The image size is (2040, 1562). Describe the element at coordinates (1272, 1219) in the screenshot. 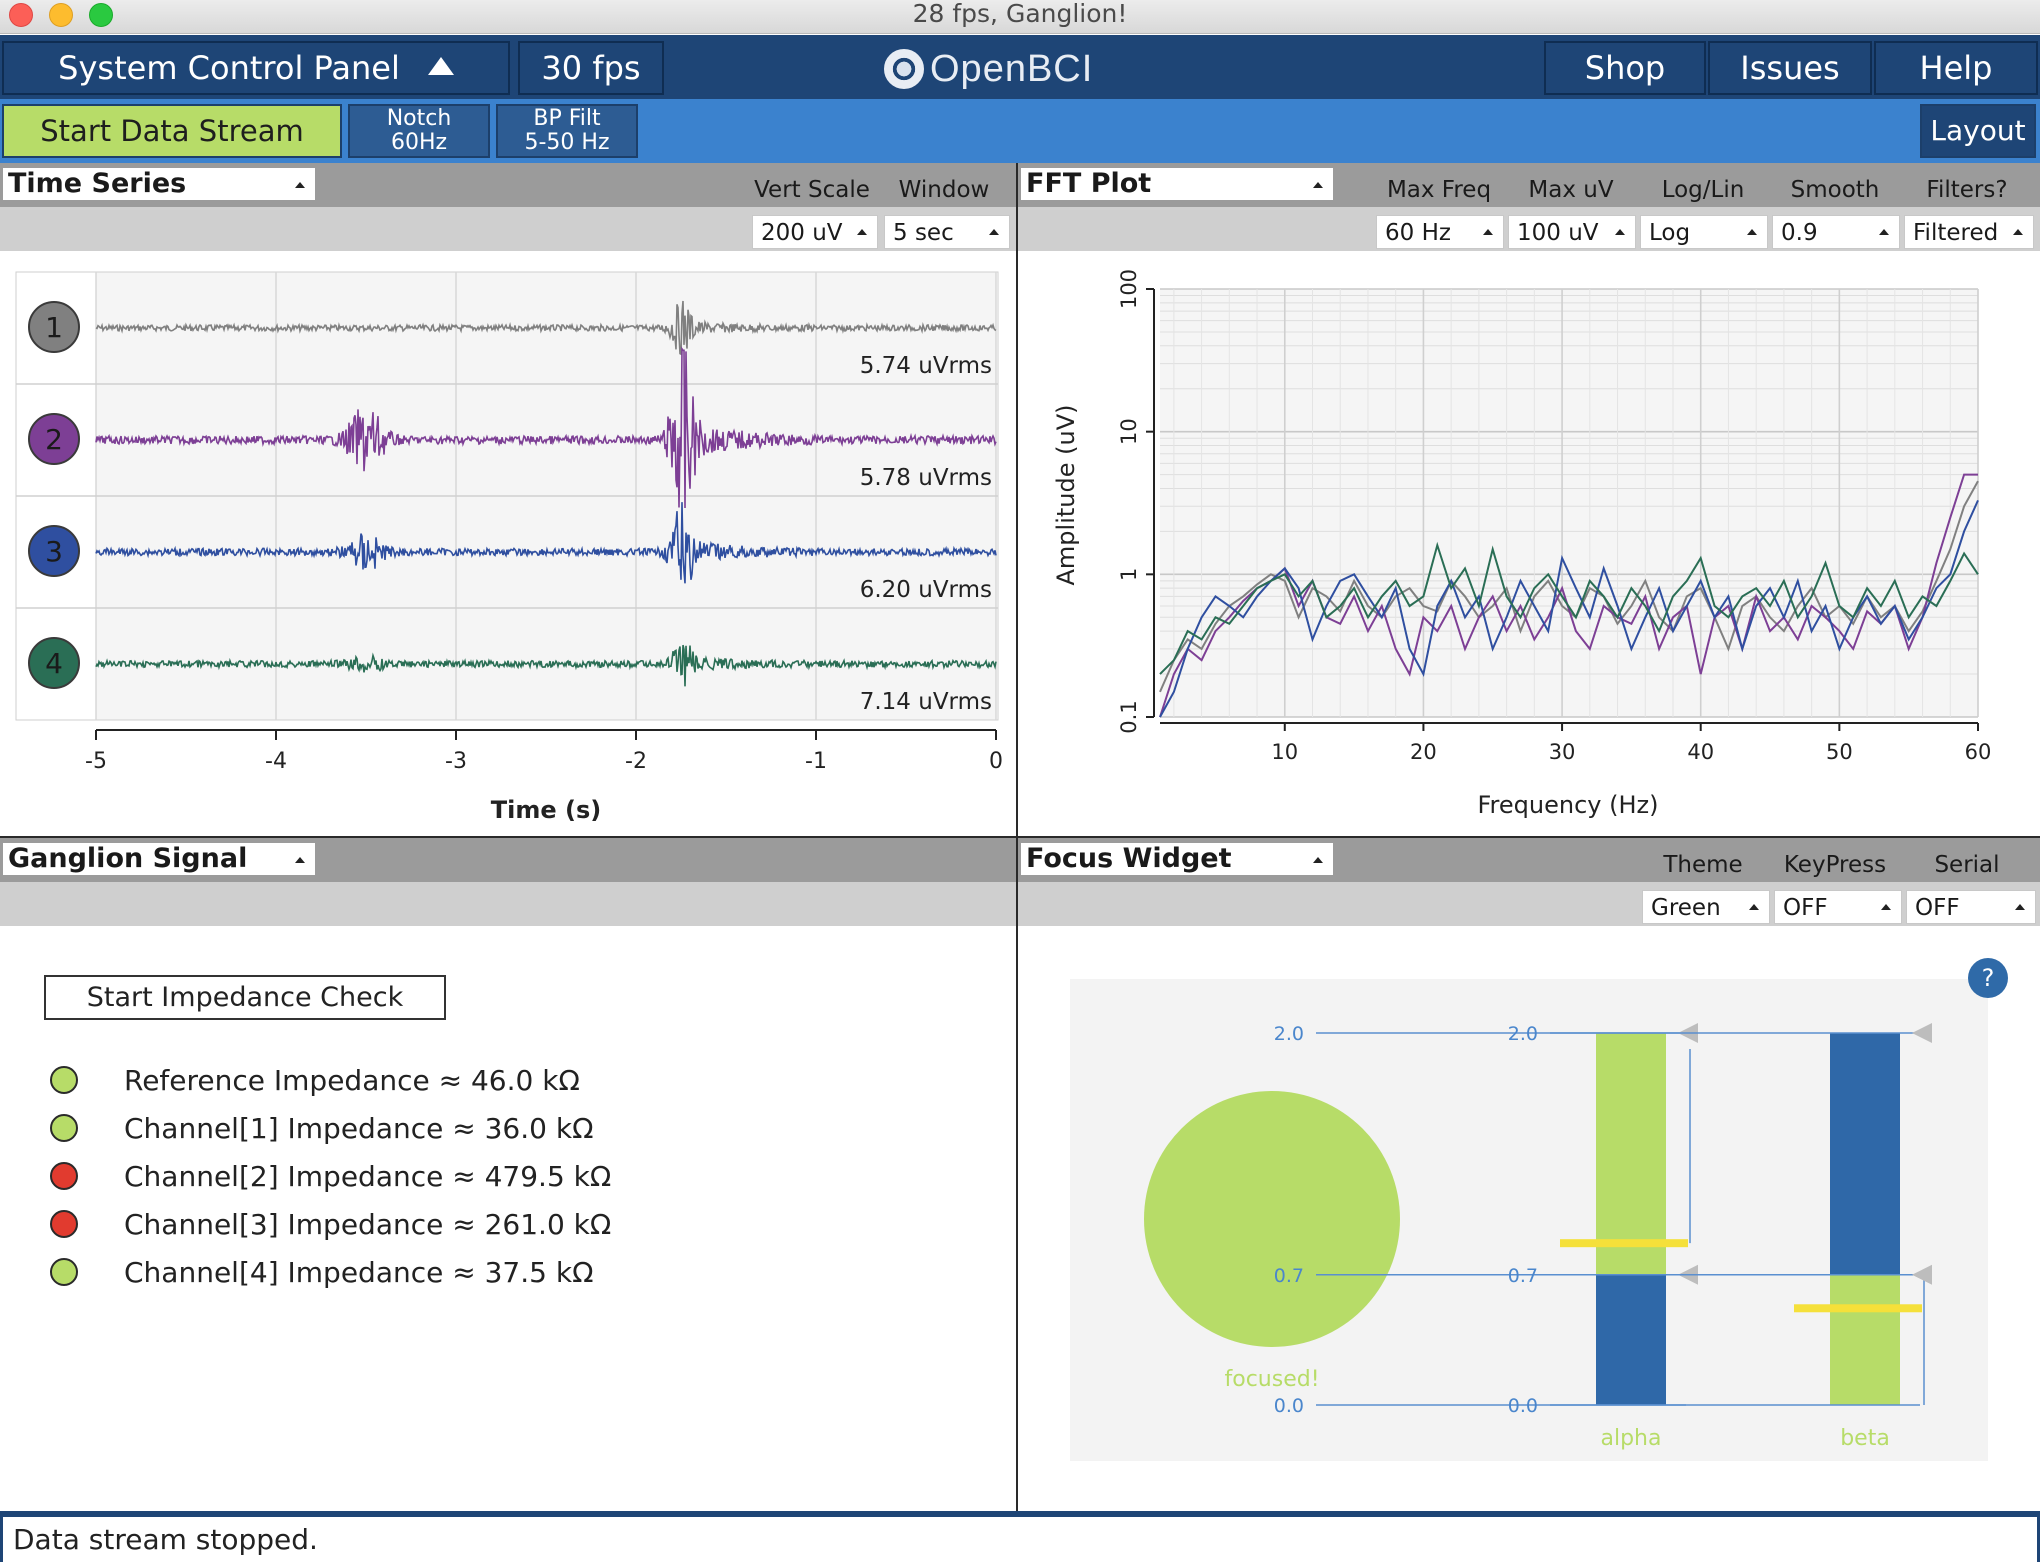

I see `focus-indicator-circle` at that location.